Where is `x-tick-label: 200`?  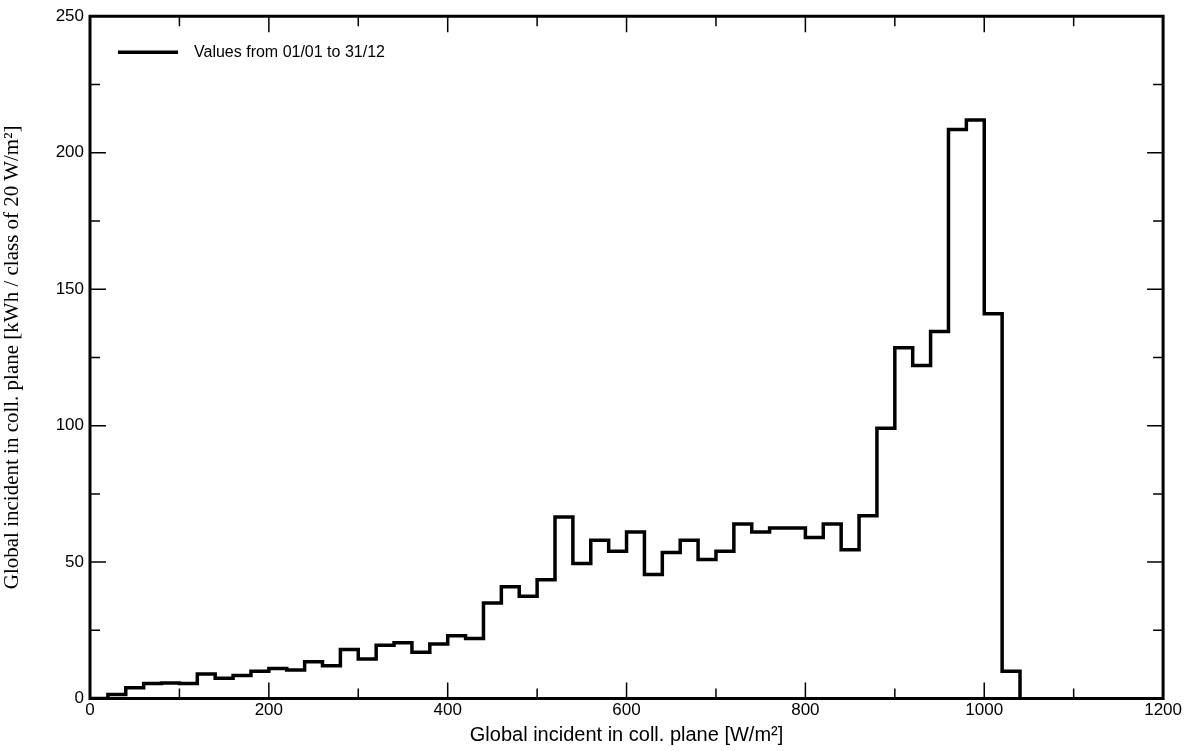 x-tick-label: 200 is located at coordinates (269, 710).